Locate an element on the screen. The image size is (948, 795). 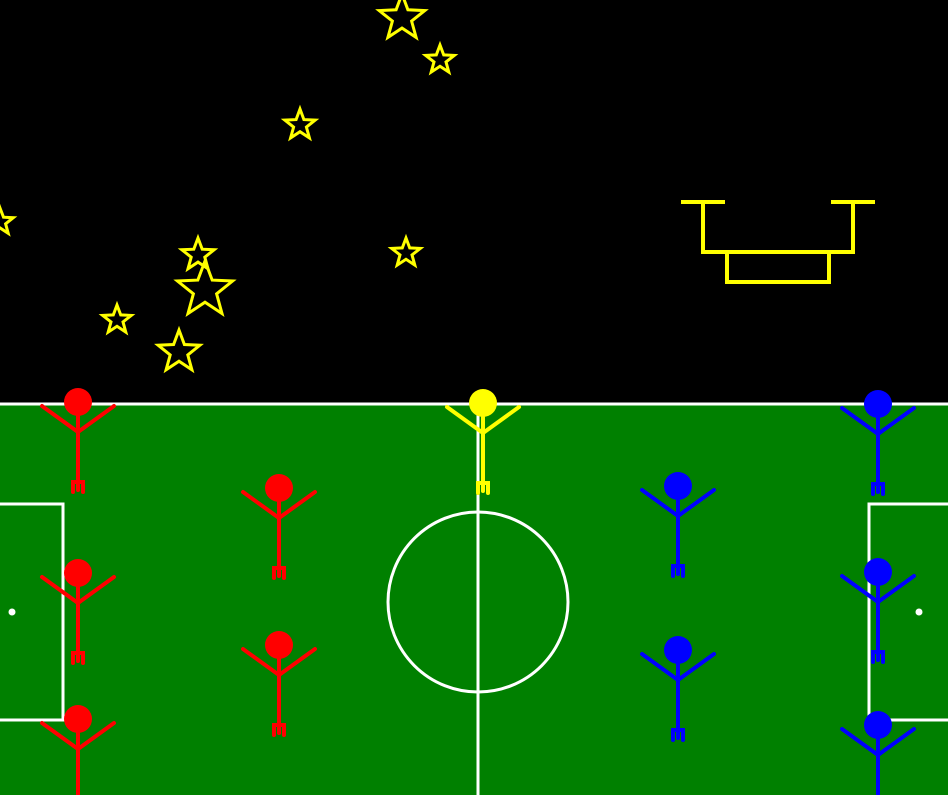
right-penalty-box is located at coordinates (907, 612).